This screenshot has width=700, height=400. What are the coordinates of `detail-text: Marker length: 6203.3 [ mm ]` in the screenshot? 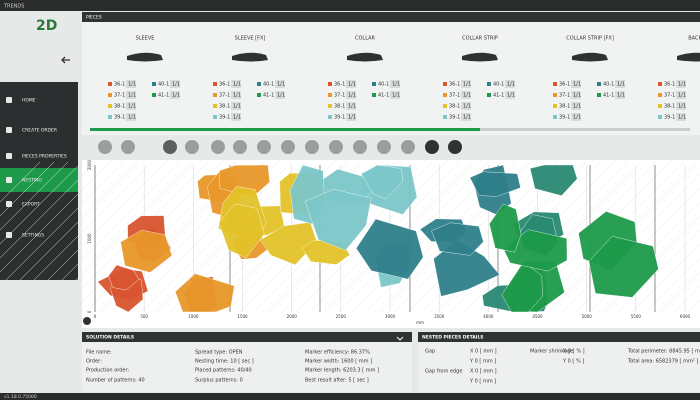 It's located at (342, 371).